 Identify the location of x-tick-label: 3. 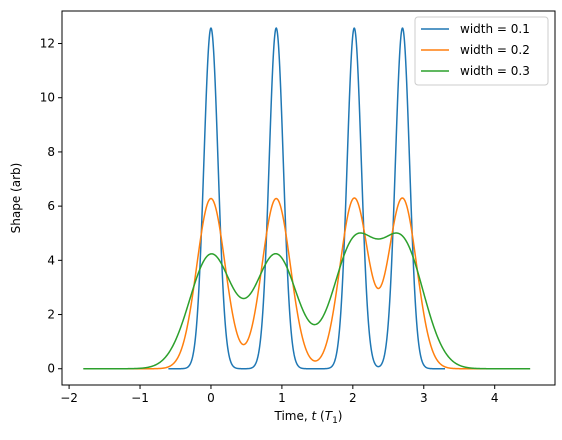
(424, 398).